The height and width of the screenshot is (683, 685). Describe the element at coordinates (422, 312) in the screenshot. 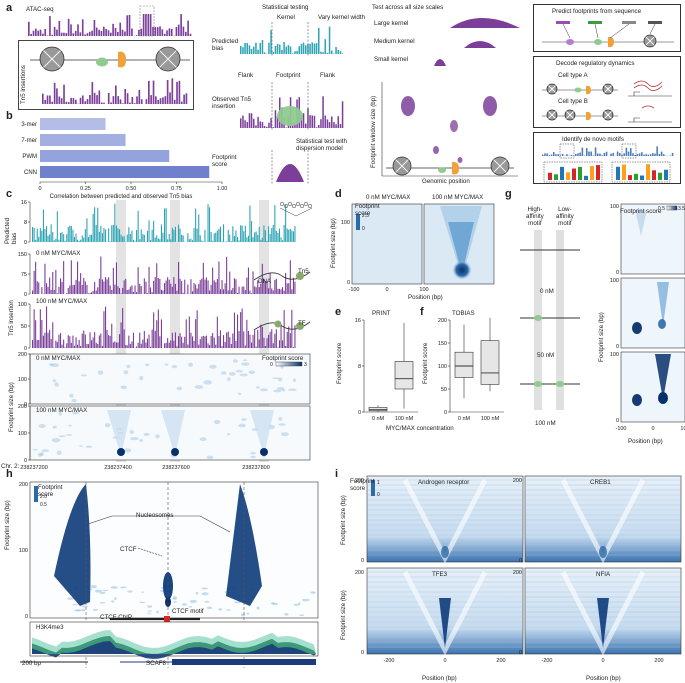

I see `panel-letter-f: f` at that location.